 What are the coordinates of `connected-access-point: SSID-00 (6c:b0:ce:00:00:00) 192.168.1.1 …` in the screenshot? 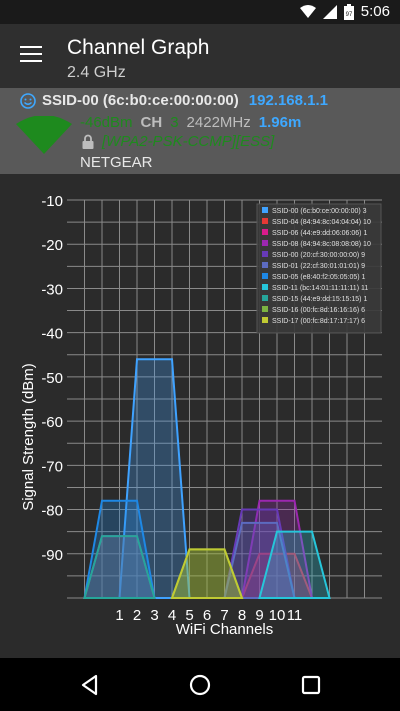 It's located at (200, 131).